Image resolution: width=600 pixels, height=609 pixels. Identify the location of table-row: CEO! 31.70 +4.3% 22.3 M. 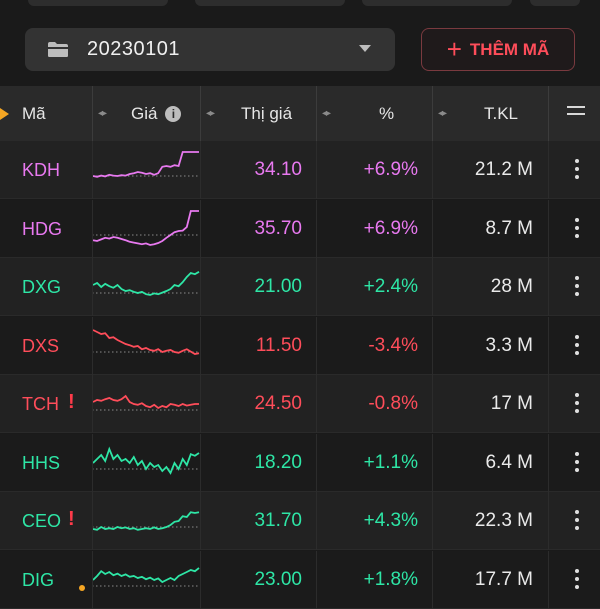
(300, 521).